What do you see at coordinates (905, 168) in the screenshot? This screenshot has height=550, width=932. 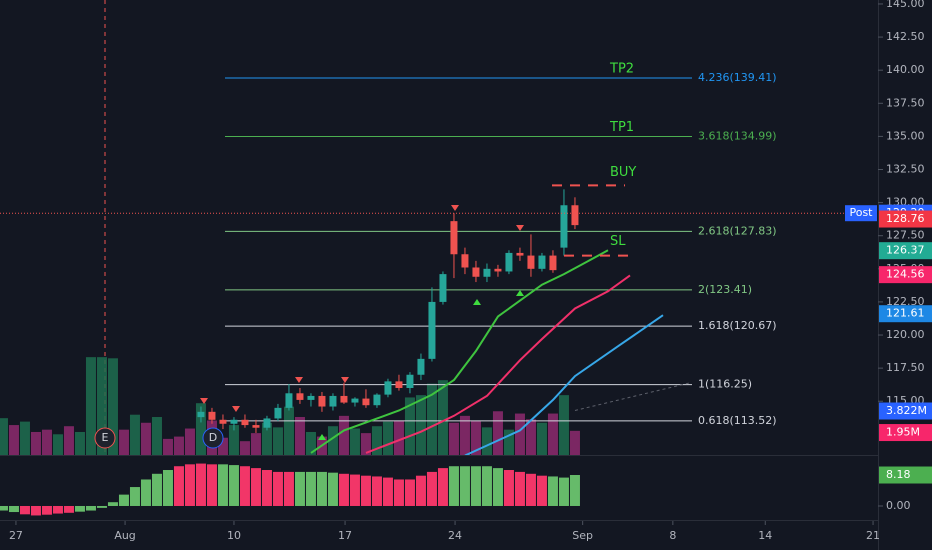 I see `y-tick-label: 132.50` at bounding box center [905, 168].